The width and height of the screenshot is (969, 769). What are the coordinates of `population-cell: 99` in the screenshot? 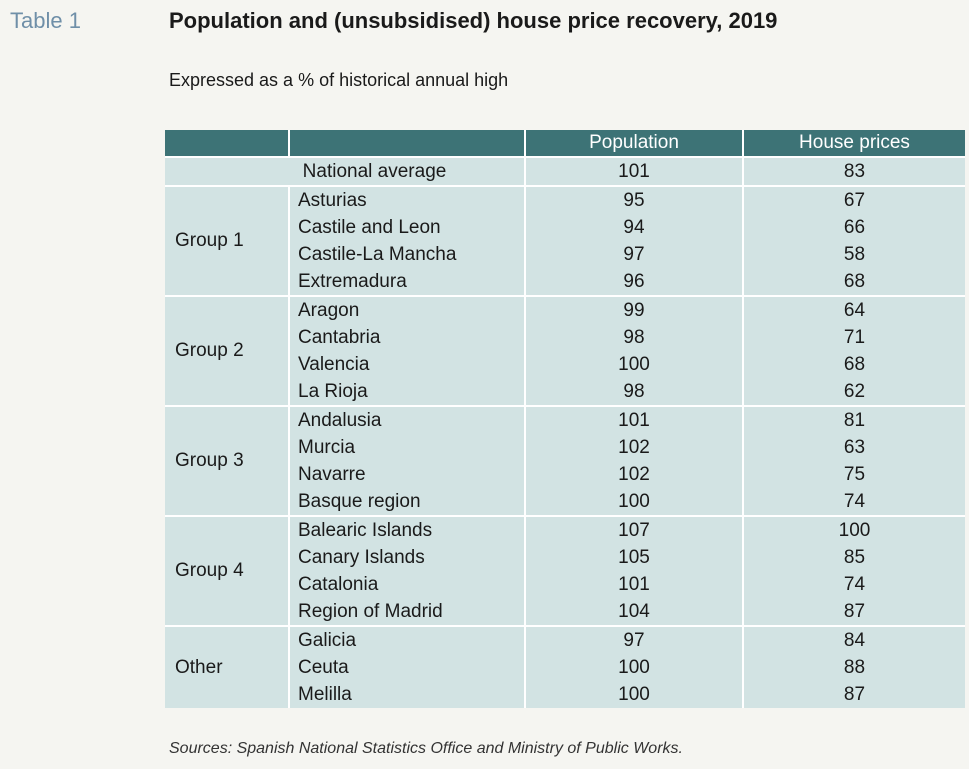 It's located at (634, 309).